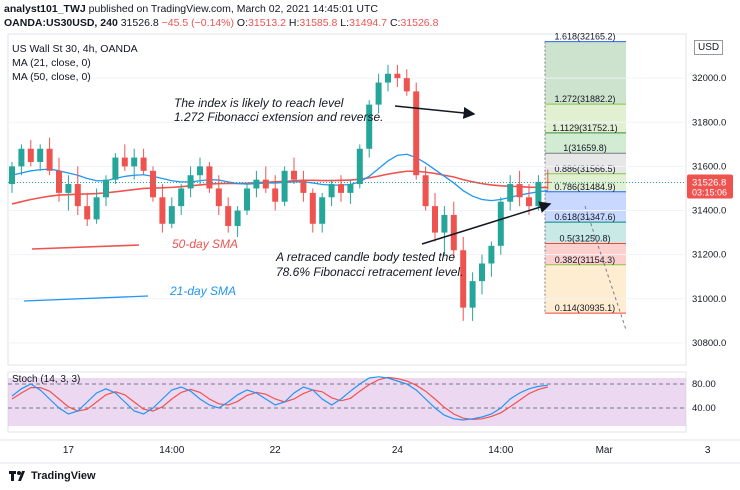  What do you see at coordinates (45, 9) in the screenshot?
I see `publisher-name: analyst101_TWJ` at bounding box center [45, 9].